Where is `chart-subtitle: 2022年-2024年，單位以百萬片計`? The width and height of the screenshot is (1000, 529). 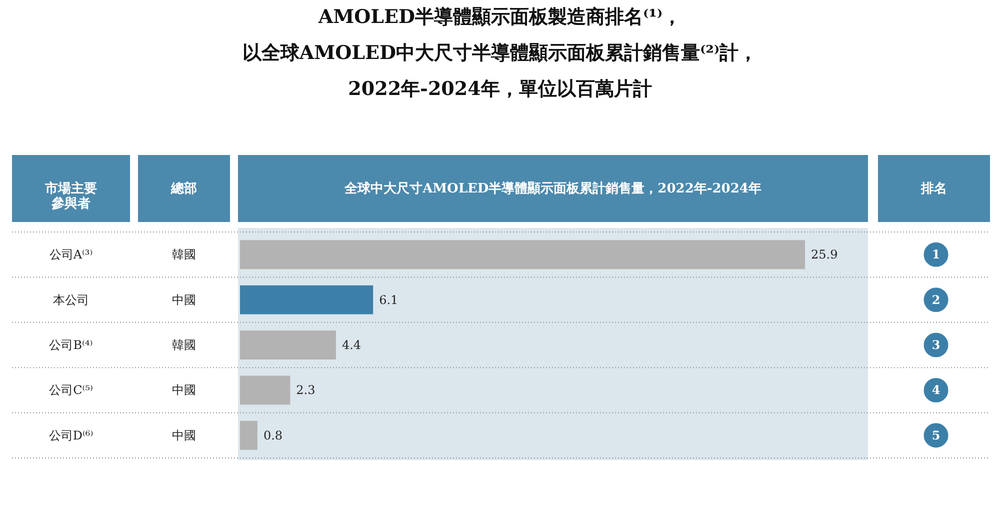
chart-subtitle: 2022年-2024年，單位以百萬片計 is located at coordinates (500, 89).